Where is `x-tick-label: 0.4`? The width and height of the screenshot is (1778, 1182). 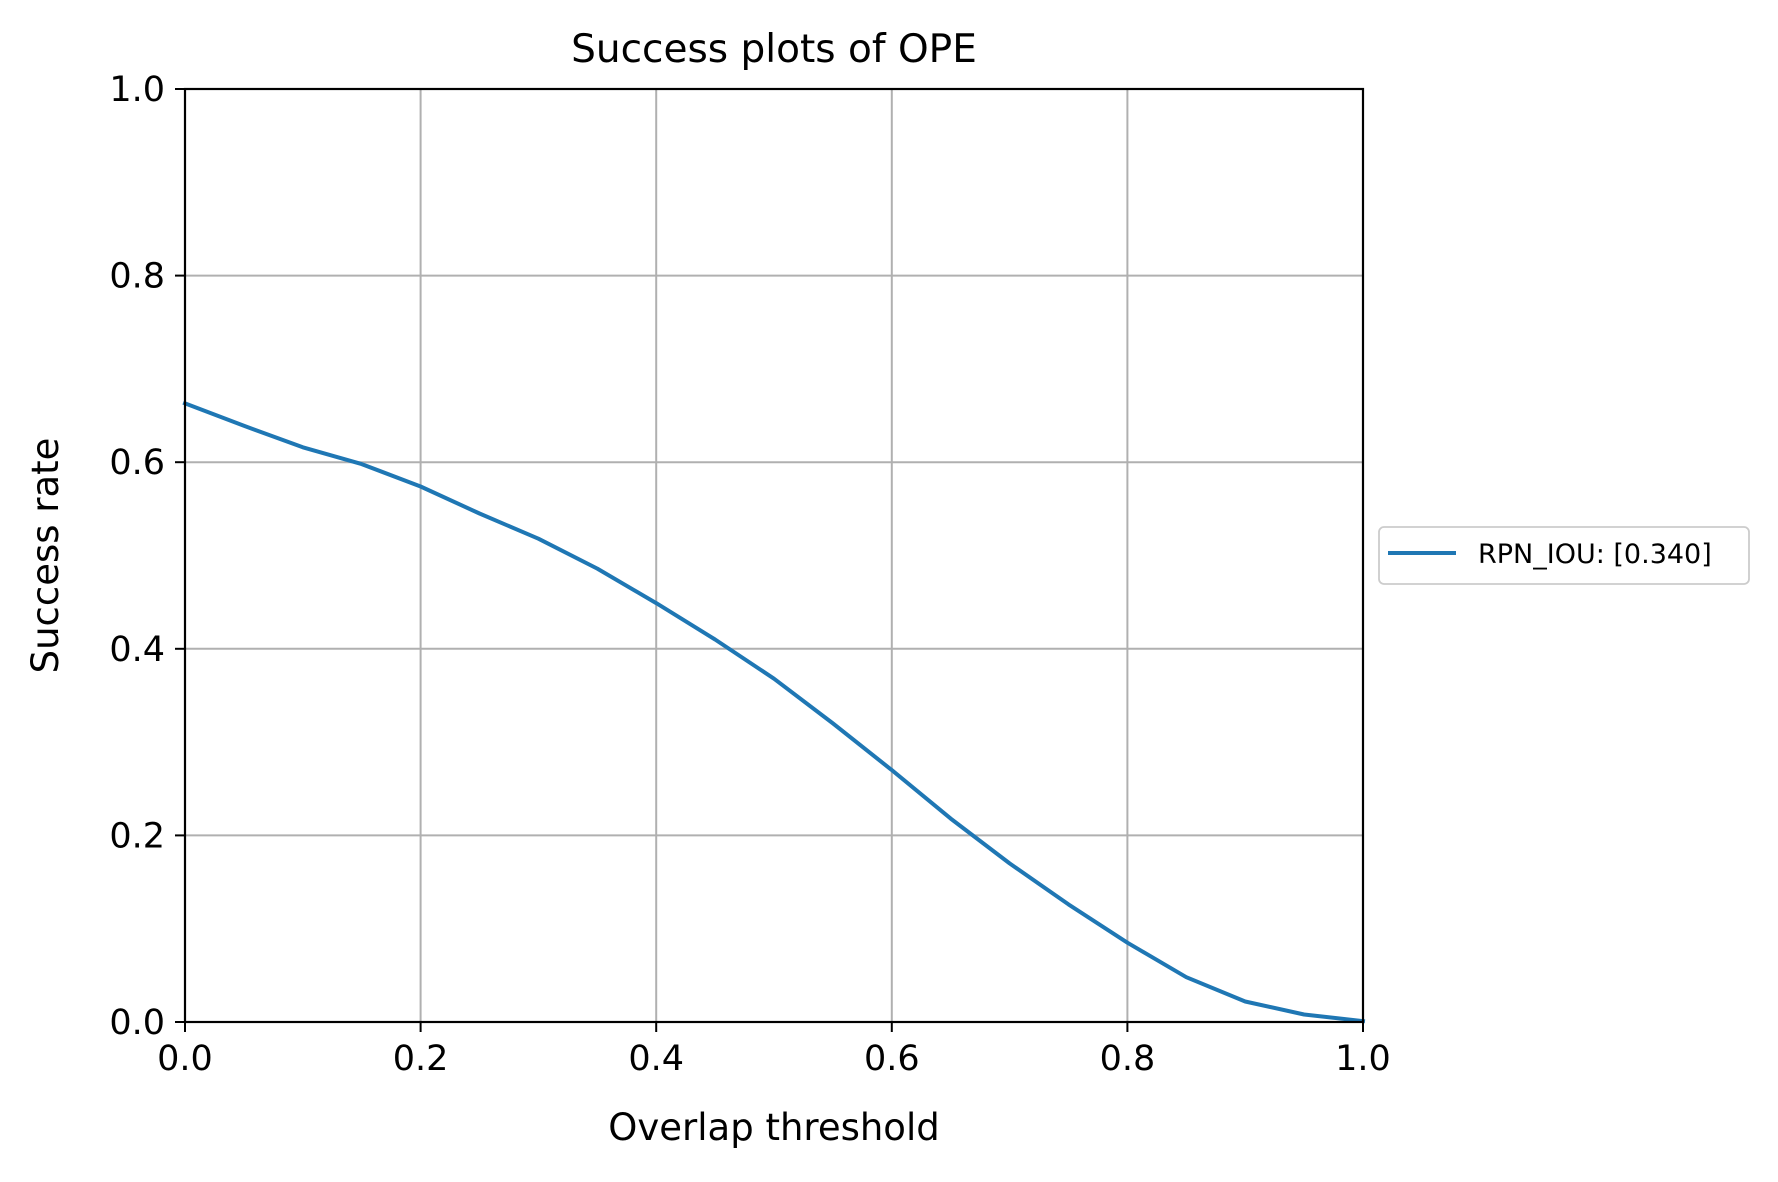 x-tick-label: 0.4 is located at coordinates (656, 1059).